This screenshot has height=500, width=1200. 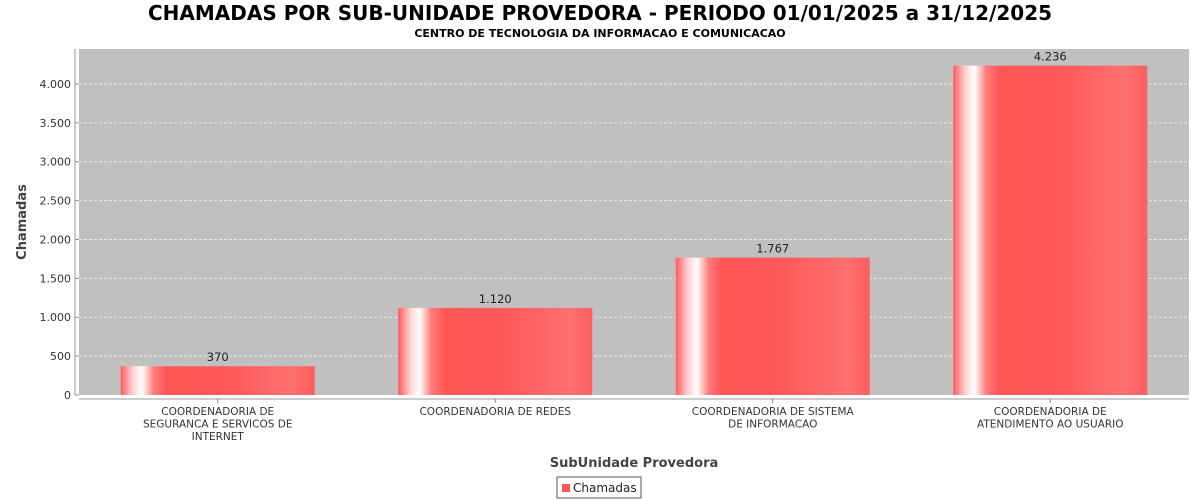 I want to click on y-tick-label: 1.500, so click(x=56, y=278).